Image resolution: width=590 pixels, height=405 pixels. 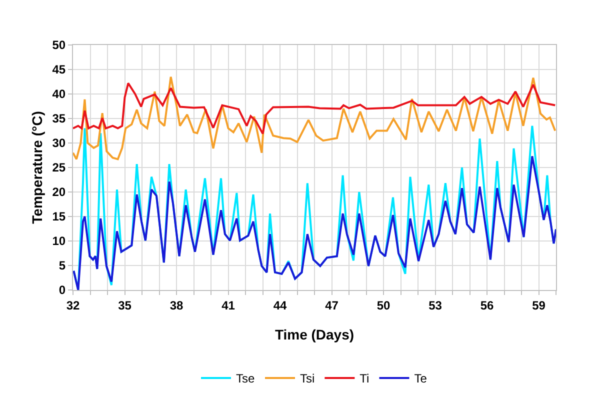 I want to click on y-axis-title: Temperature (°C), so click(x=36, y=167).